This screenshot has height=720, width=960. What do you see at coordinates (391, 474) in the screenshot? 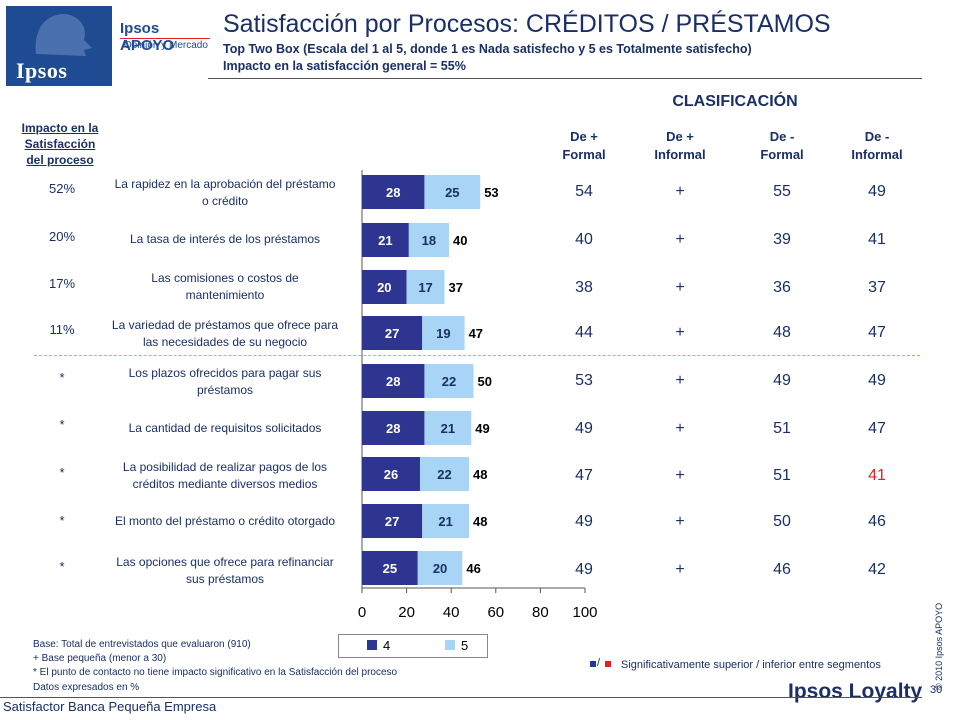
I see `bar-label-4: 26` at bounding box center [391, 474].